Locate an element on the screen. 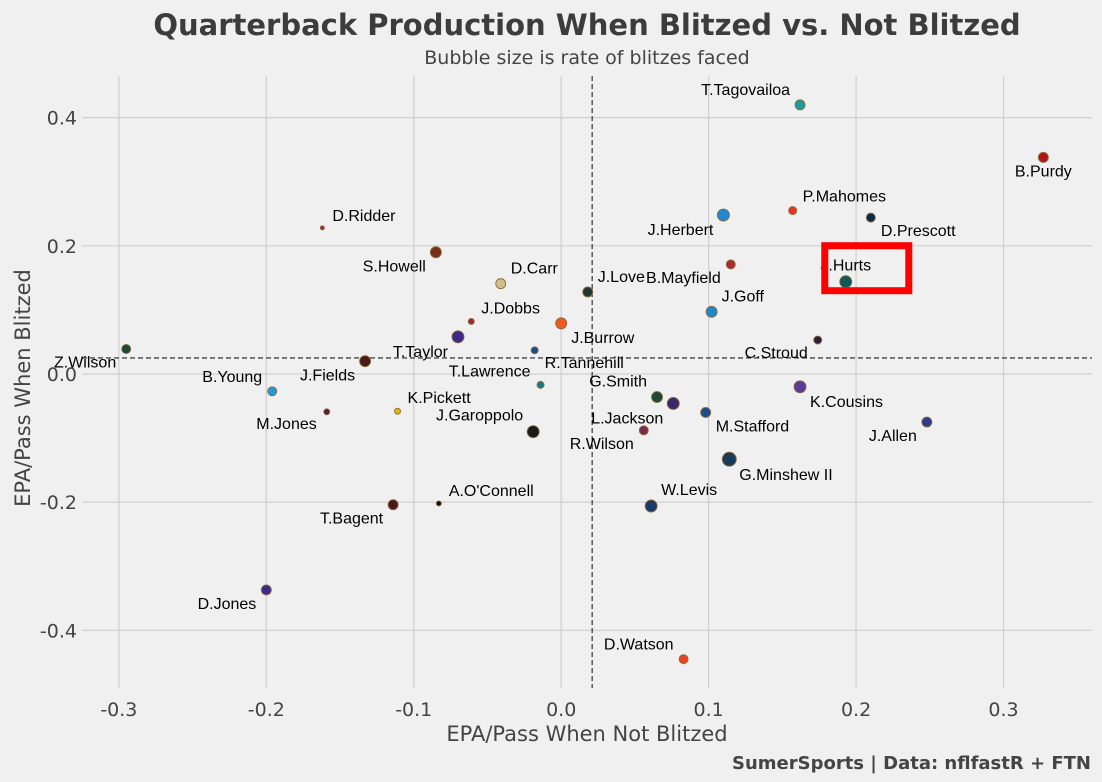  point-label: J.Garoppolo is located at coordinates (479, 416).